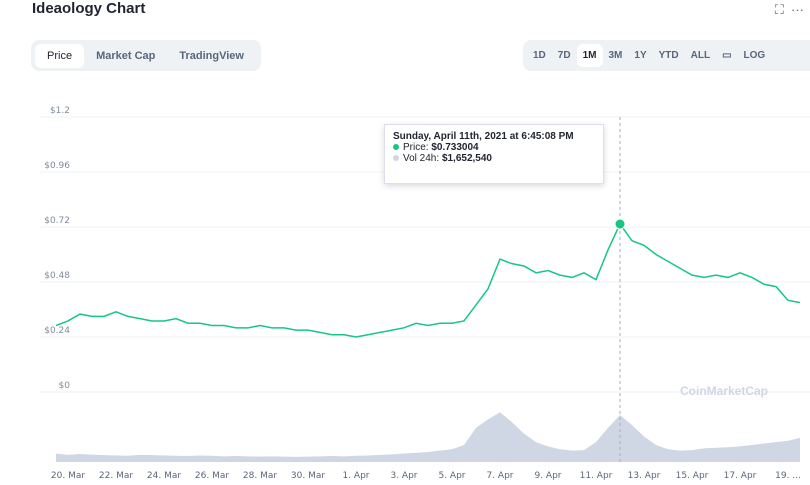 The width and height of the screenshot is (810, 485). Describe the element at coordinates (164, 476) in the screenshot. I see `x-tick-label: 24. Mar` at that location.